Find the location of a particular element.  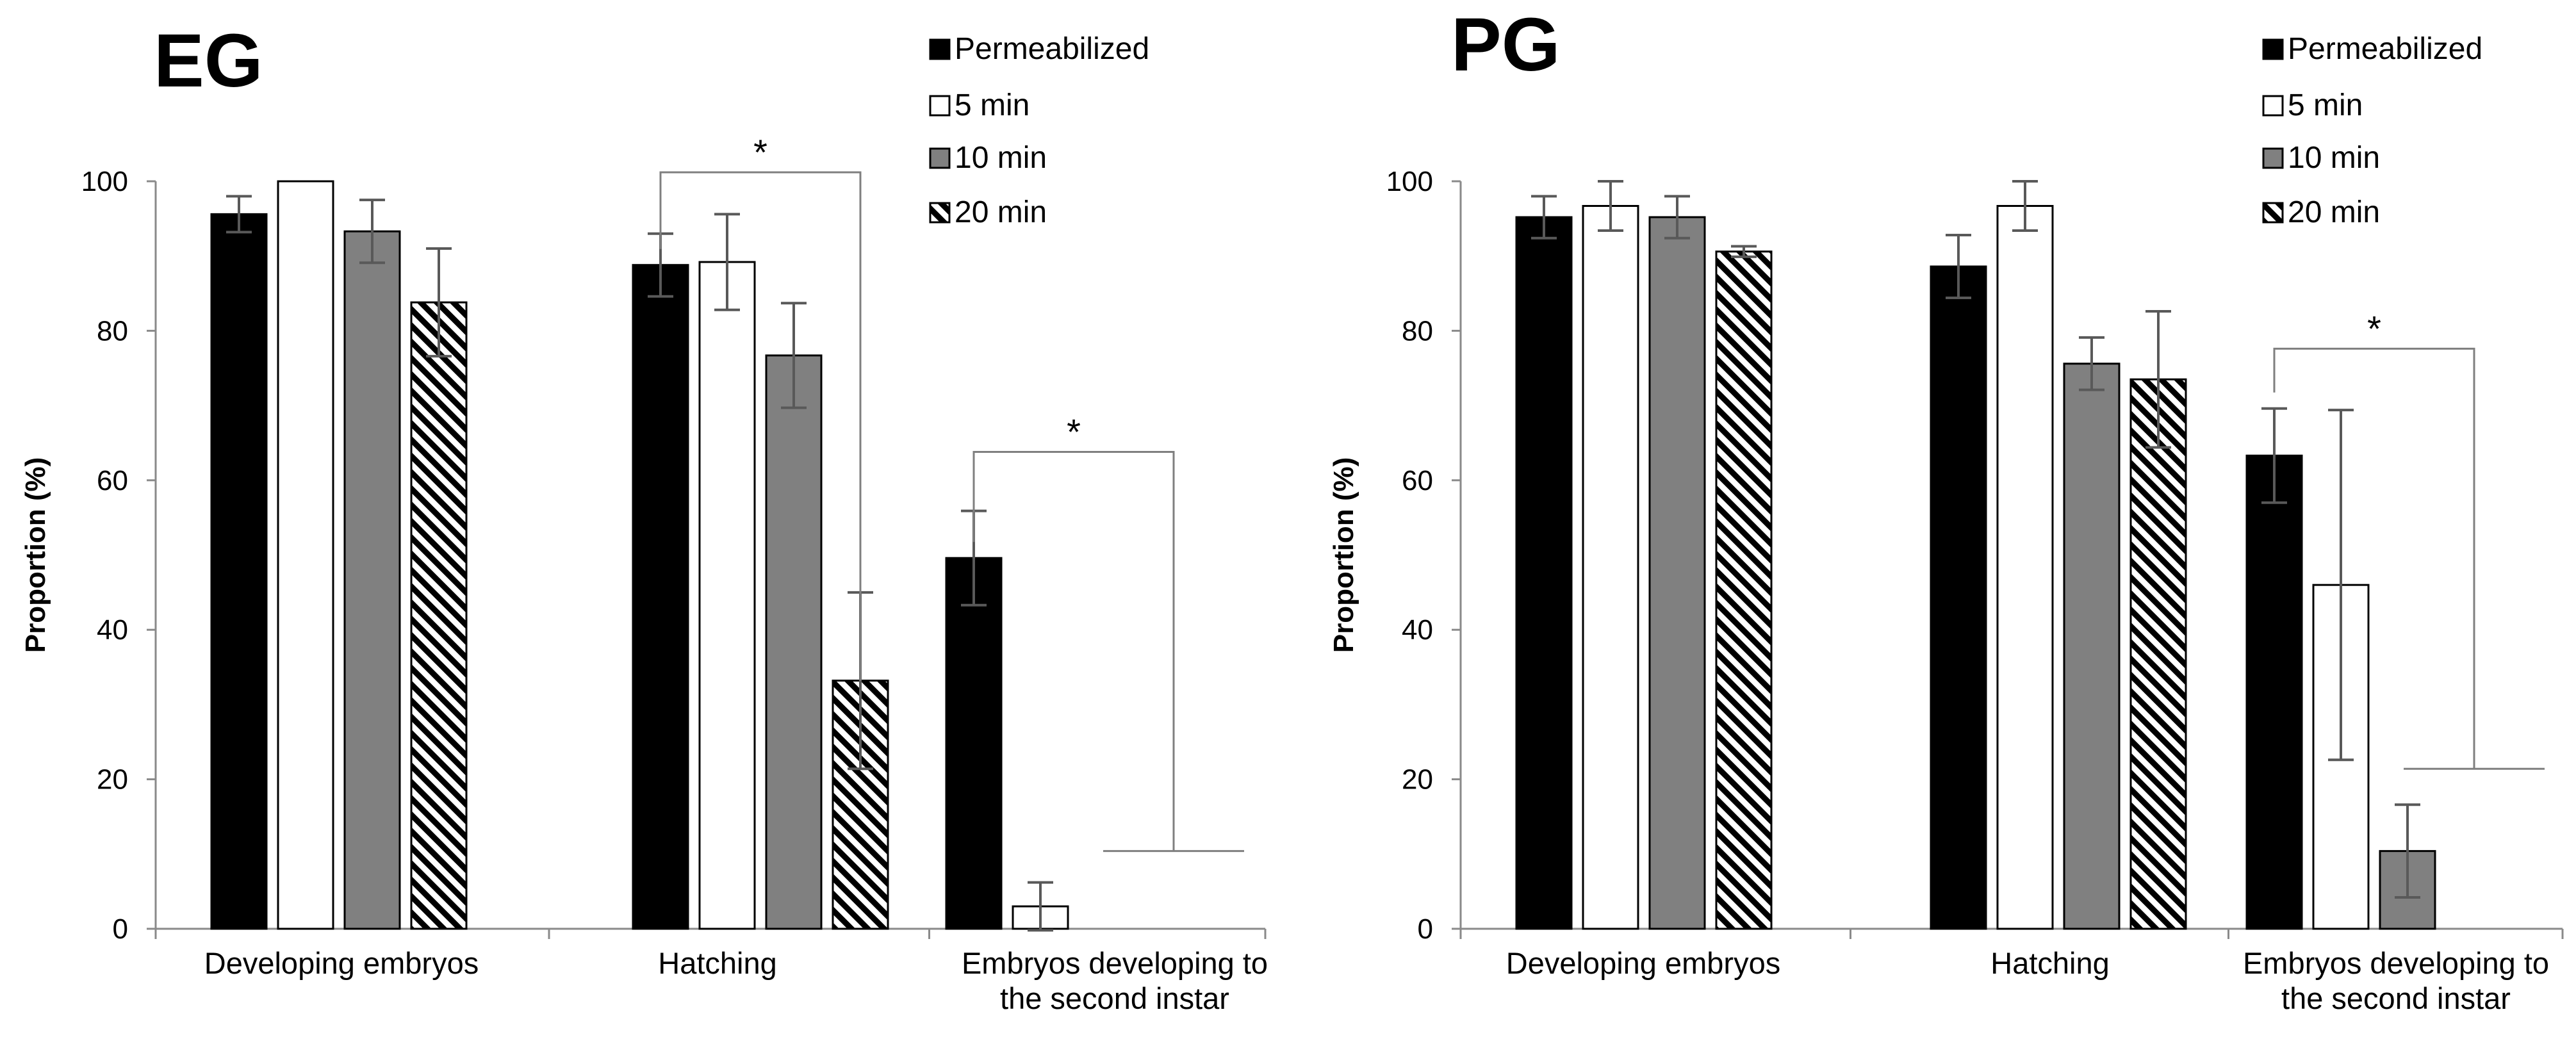

chart-title: EG is located at coordinates (208, 61).